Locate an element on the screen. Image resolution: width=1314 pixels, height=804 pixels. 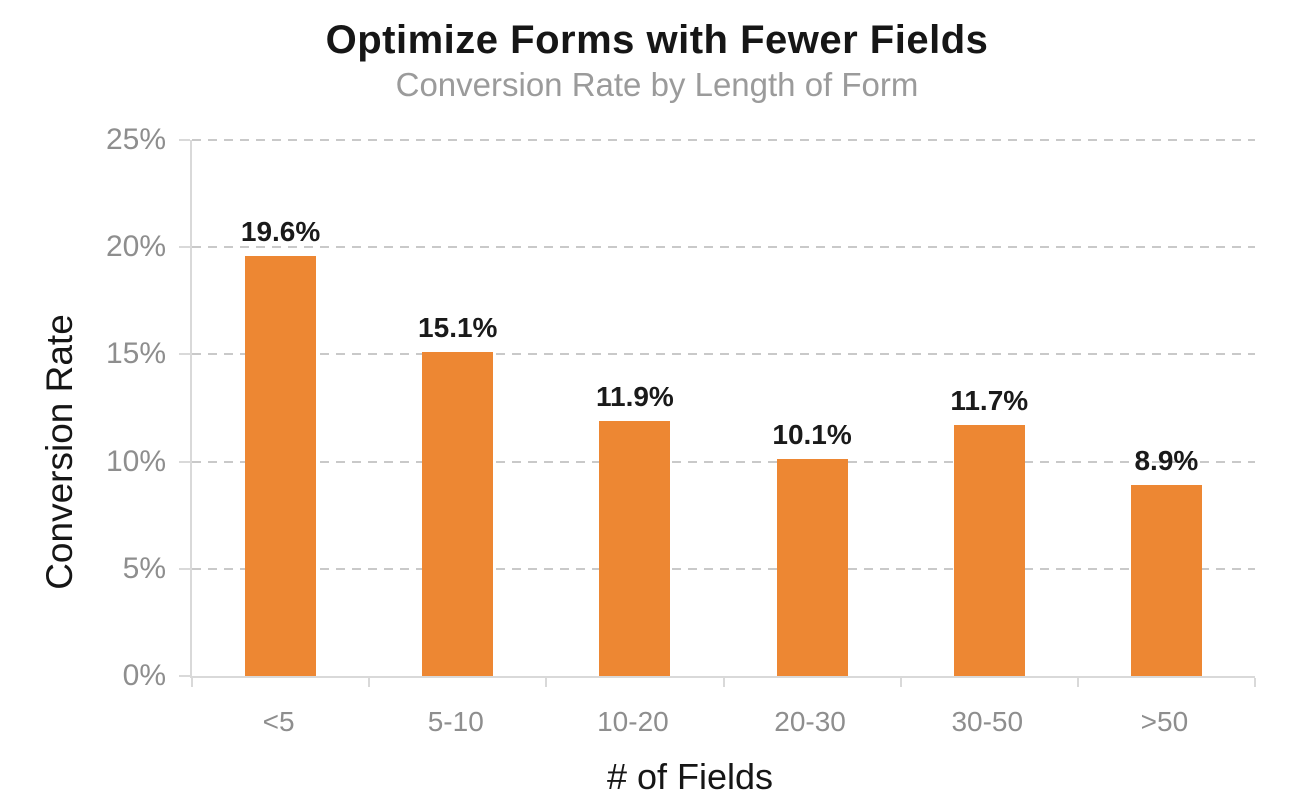
bar-value-label: 8.9% is located at coordinates (1166, 461).